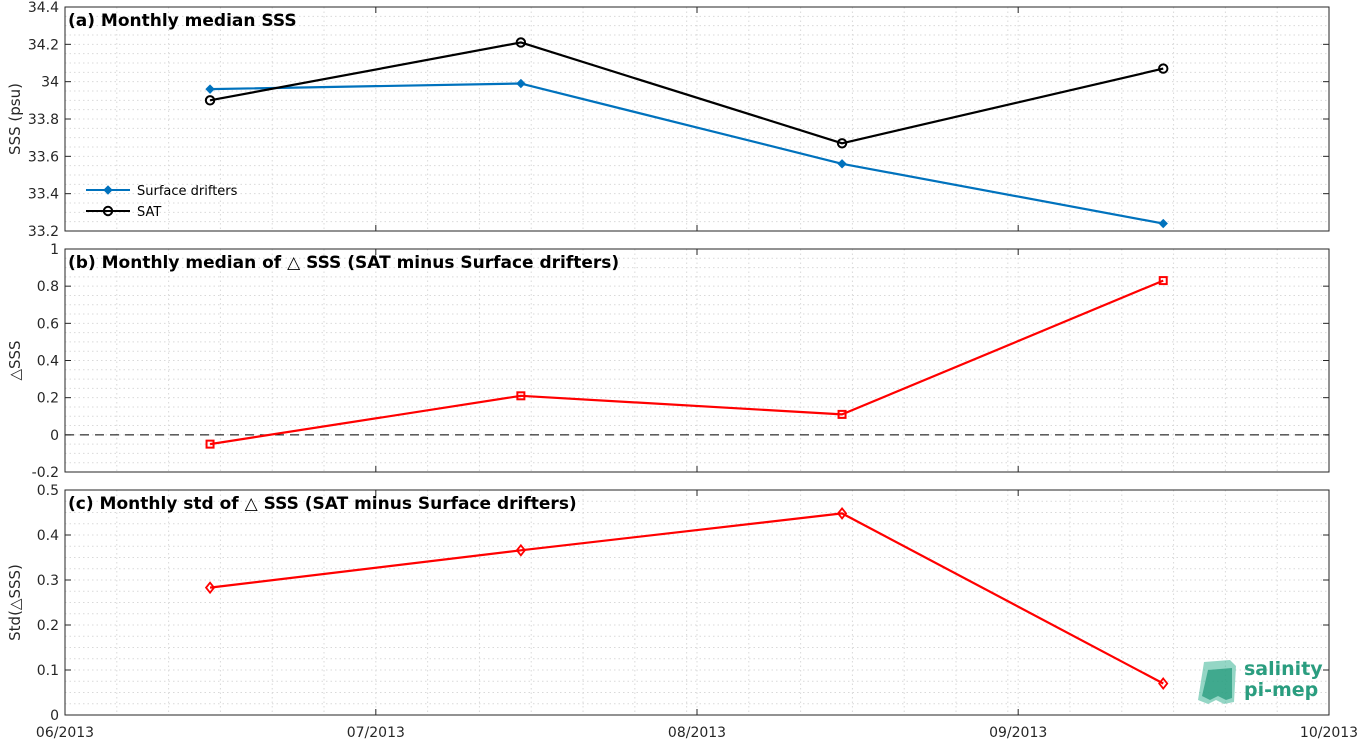  What do you see at coordinates (50, 83) in the screenshot?
I see `y-tick-label: 34` at bounding box center [50, 83].